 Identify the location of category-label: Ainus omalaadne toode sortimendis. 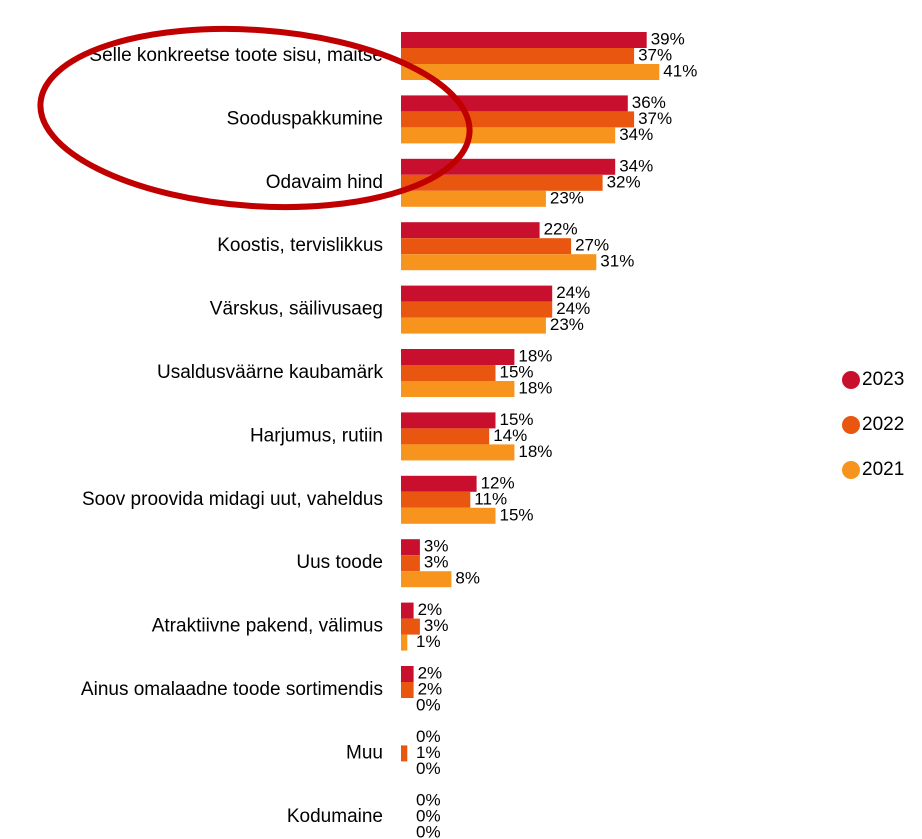
(232, 689).